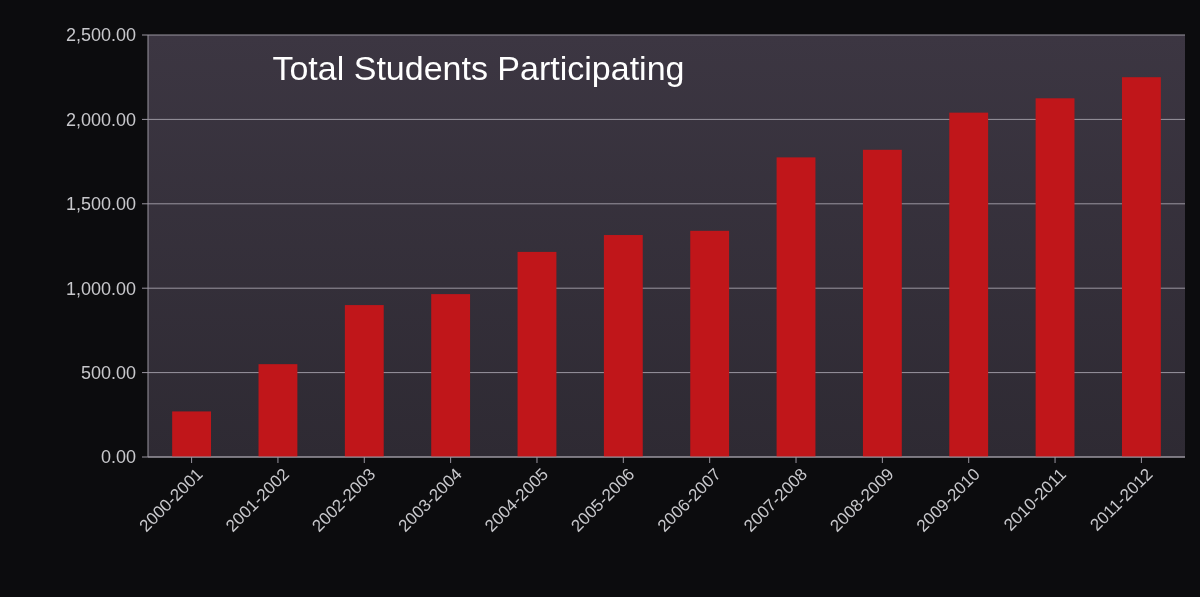 Image resolution: width=1200 pixels, height=597 pixels. Describe the element at coordinates (118, 457) in the screenshot. I see `y-tick-label: 0.00` at that location.